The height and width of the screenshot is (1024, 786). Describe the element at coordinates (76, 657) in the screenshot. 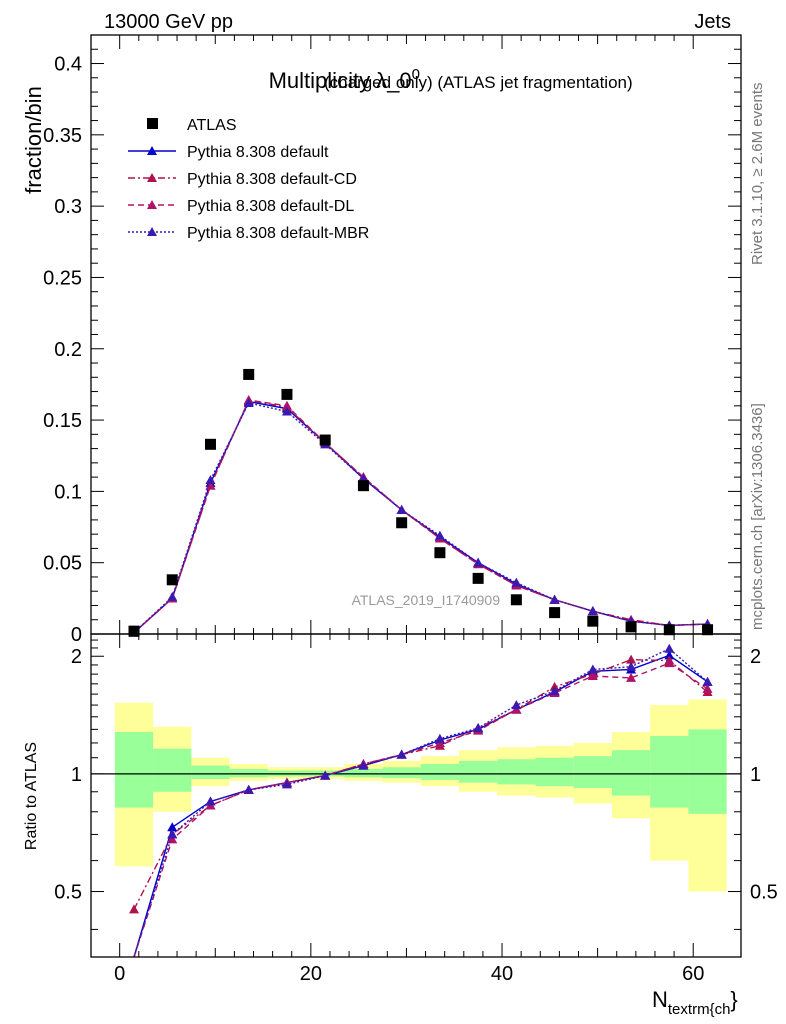

I see `ratio-y-tick-label: 2` at that location.